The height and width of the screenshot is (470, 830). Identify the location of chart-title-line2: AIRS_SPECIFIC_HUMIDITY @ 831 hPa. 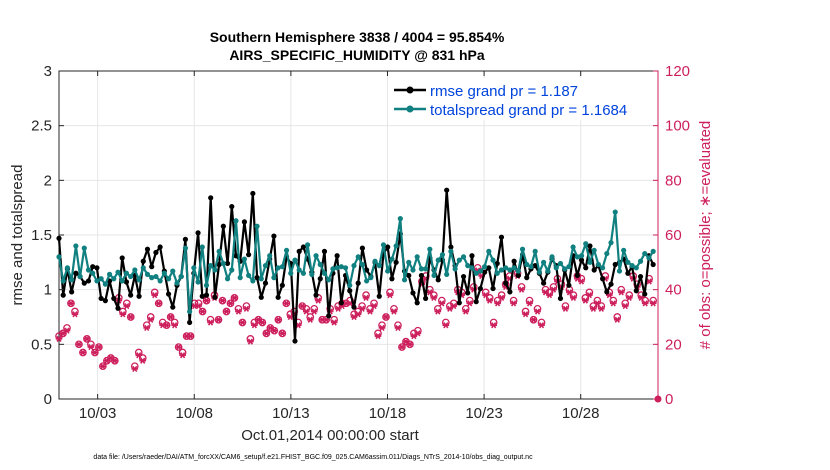
(357, 55).